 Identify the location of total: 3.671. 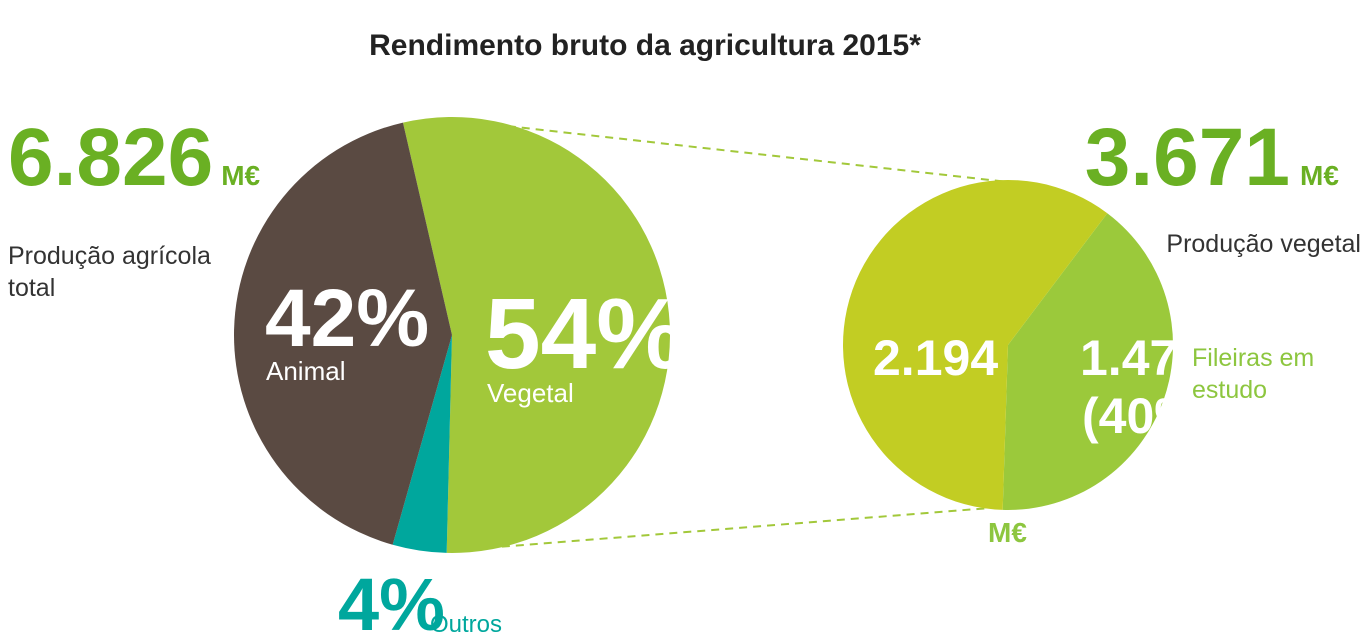
(1187, 157).